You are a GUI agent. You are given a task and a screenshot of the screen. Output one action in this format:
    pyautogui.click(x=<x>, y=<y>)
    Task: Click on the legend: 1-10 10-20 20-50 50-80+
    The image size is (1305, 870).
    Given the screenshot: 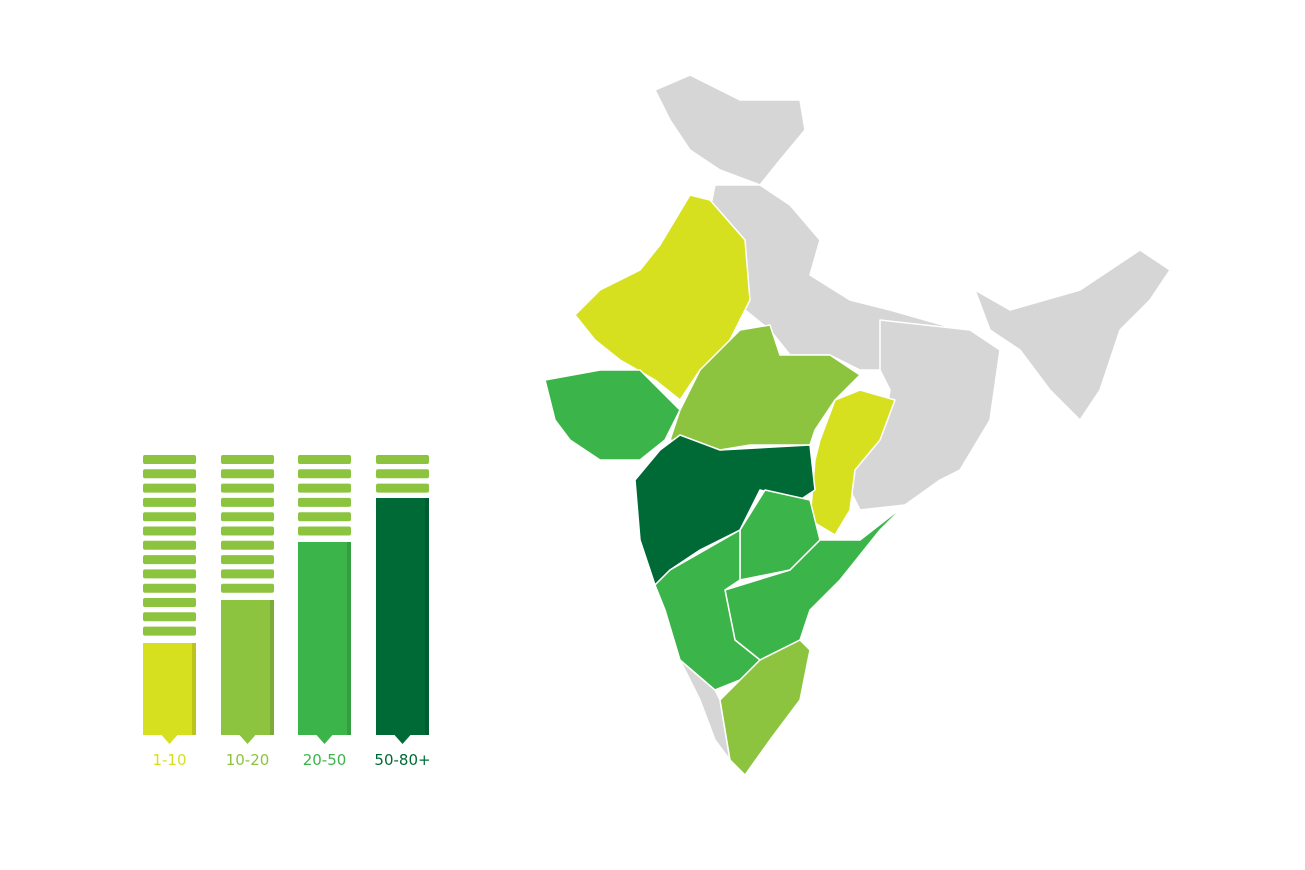 What is the action you would take?
    pyautogui.click(x=287, y=612)
    